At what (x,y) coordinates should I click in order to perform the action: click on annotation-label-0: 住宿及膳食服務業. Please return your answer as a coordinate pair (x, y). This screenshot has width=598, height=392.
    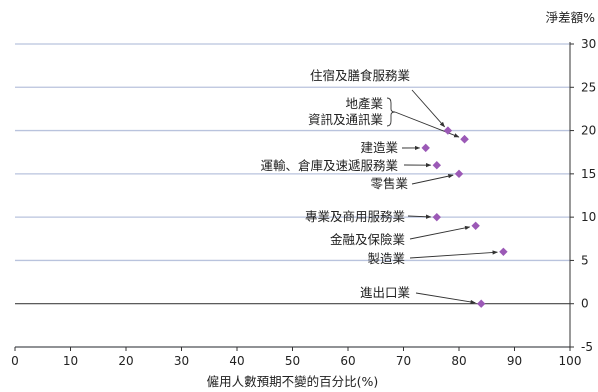
    Looking at the image, I should click on (360, 75).